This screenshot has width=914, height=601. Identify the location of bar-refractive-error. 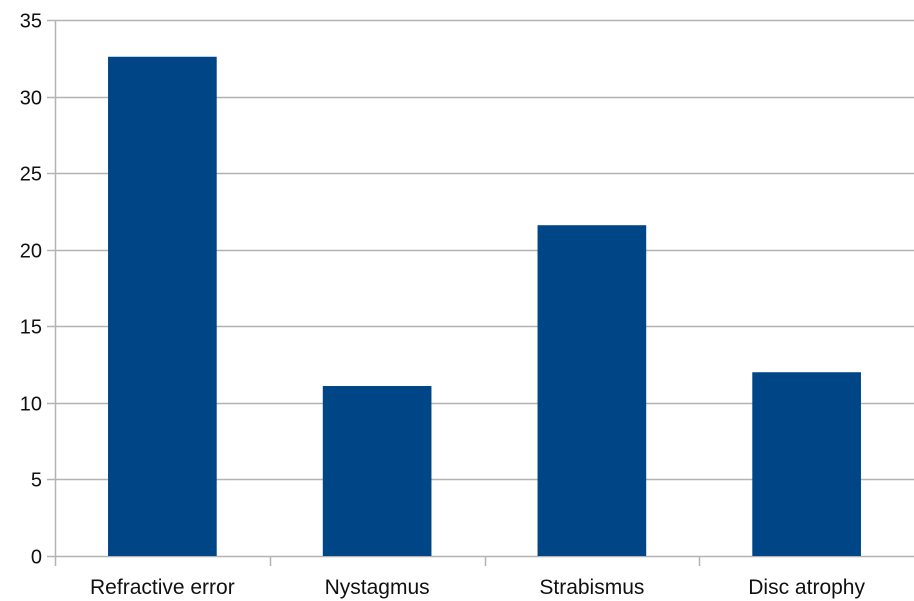
(162, 306).